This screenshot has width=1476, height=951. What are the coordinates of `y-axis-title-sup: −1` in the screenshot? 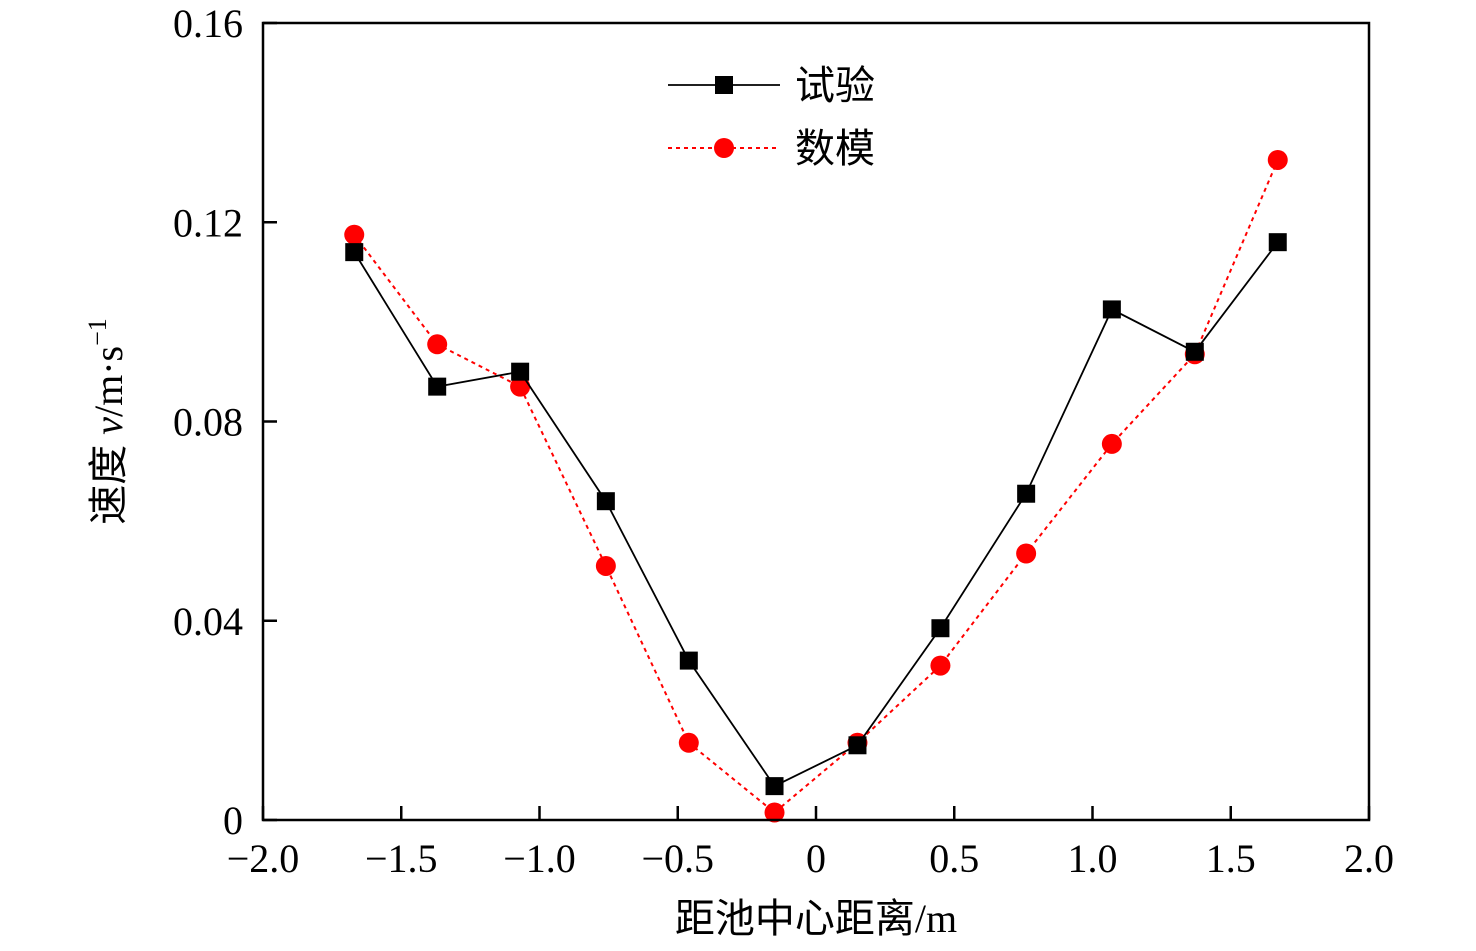 It's located at (97, 332).